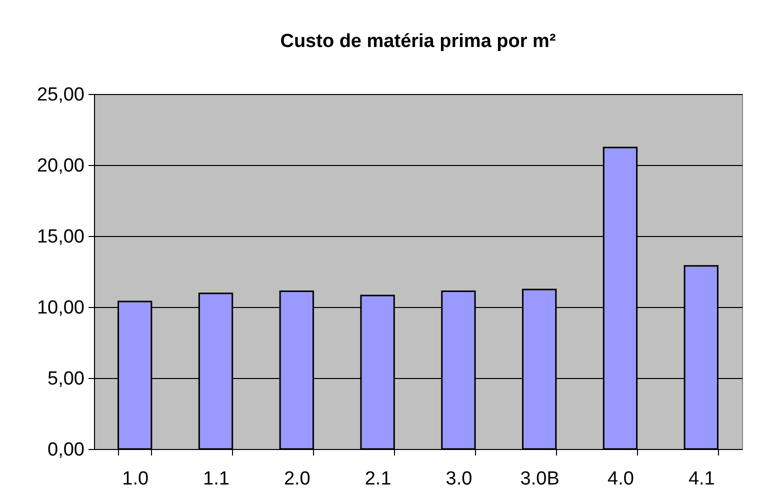 The width and height of the screenshot is (760, 500). What do you see at coordinates (378, 479) in the screenshot?
I see `x-tick-label: 2.1` at bounding box center [378, 479].